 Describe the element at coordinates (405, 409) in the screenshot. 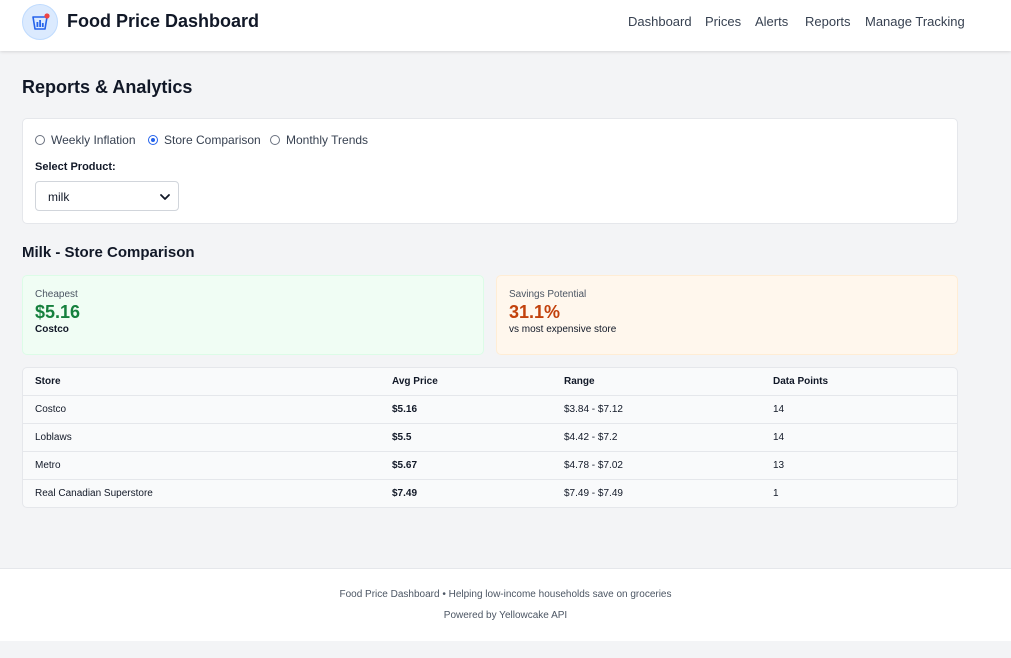

I see `cell-avg-price: $5.16` at that location.